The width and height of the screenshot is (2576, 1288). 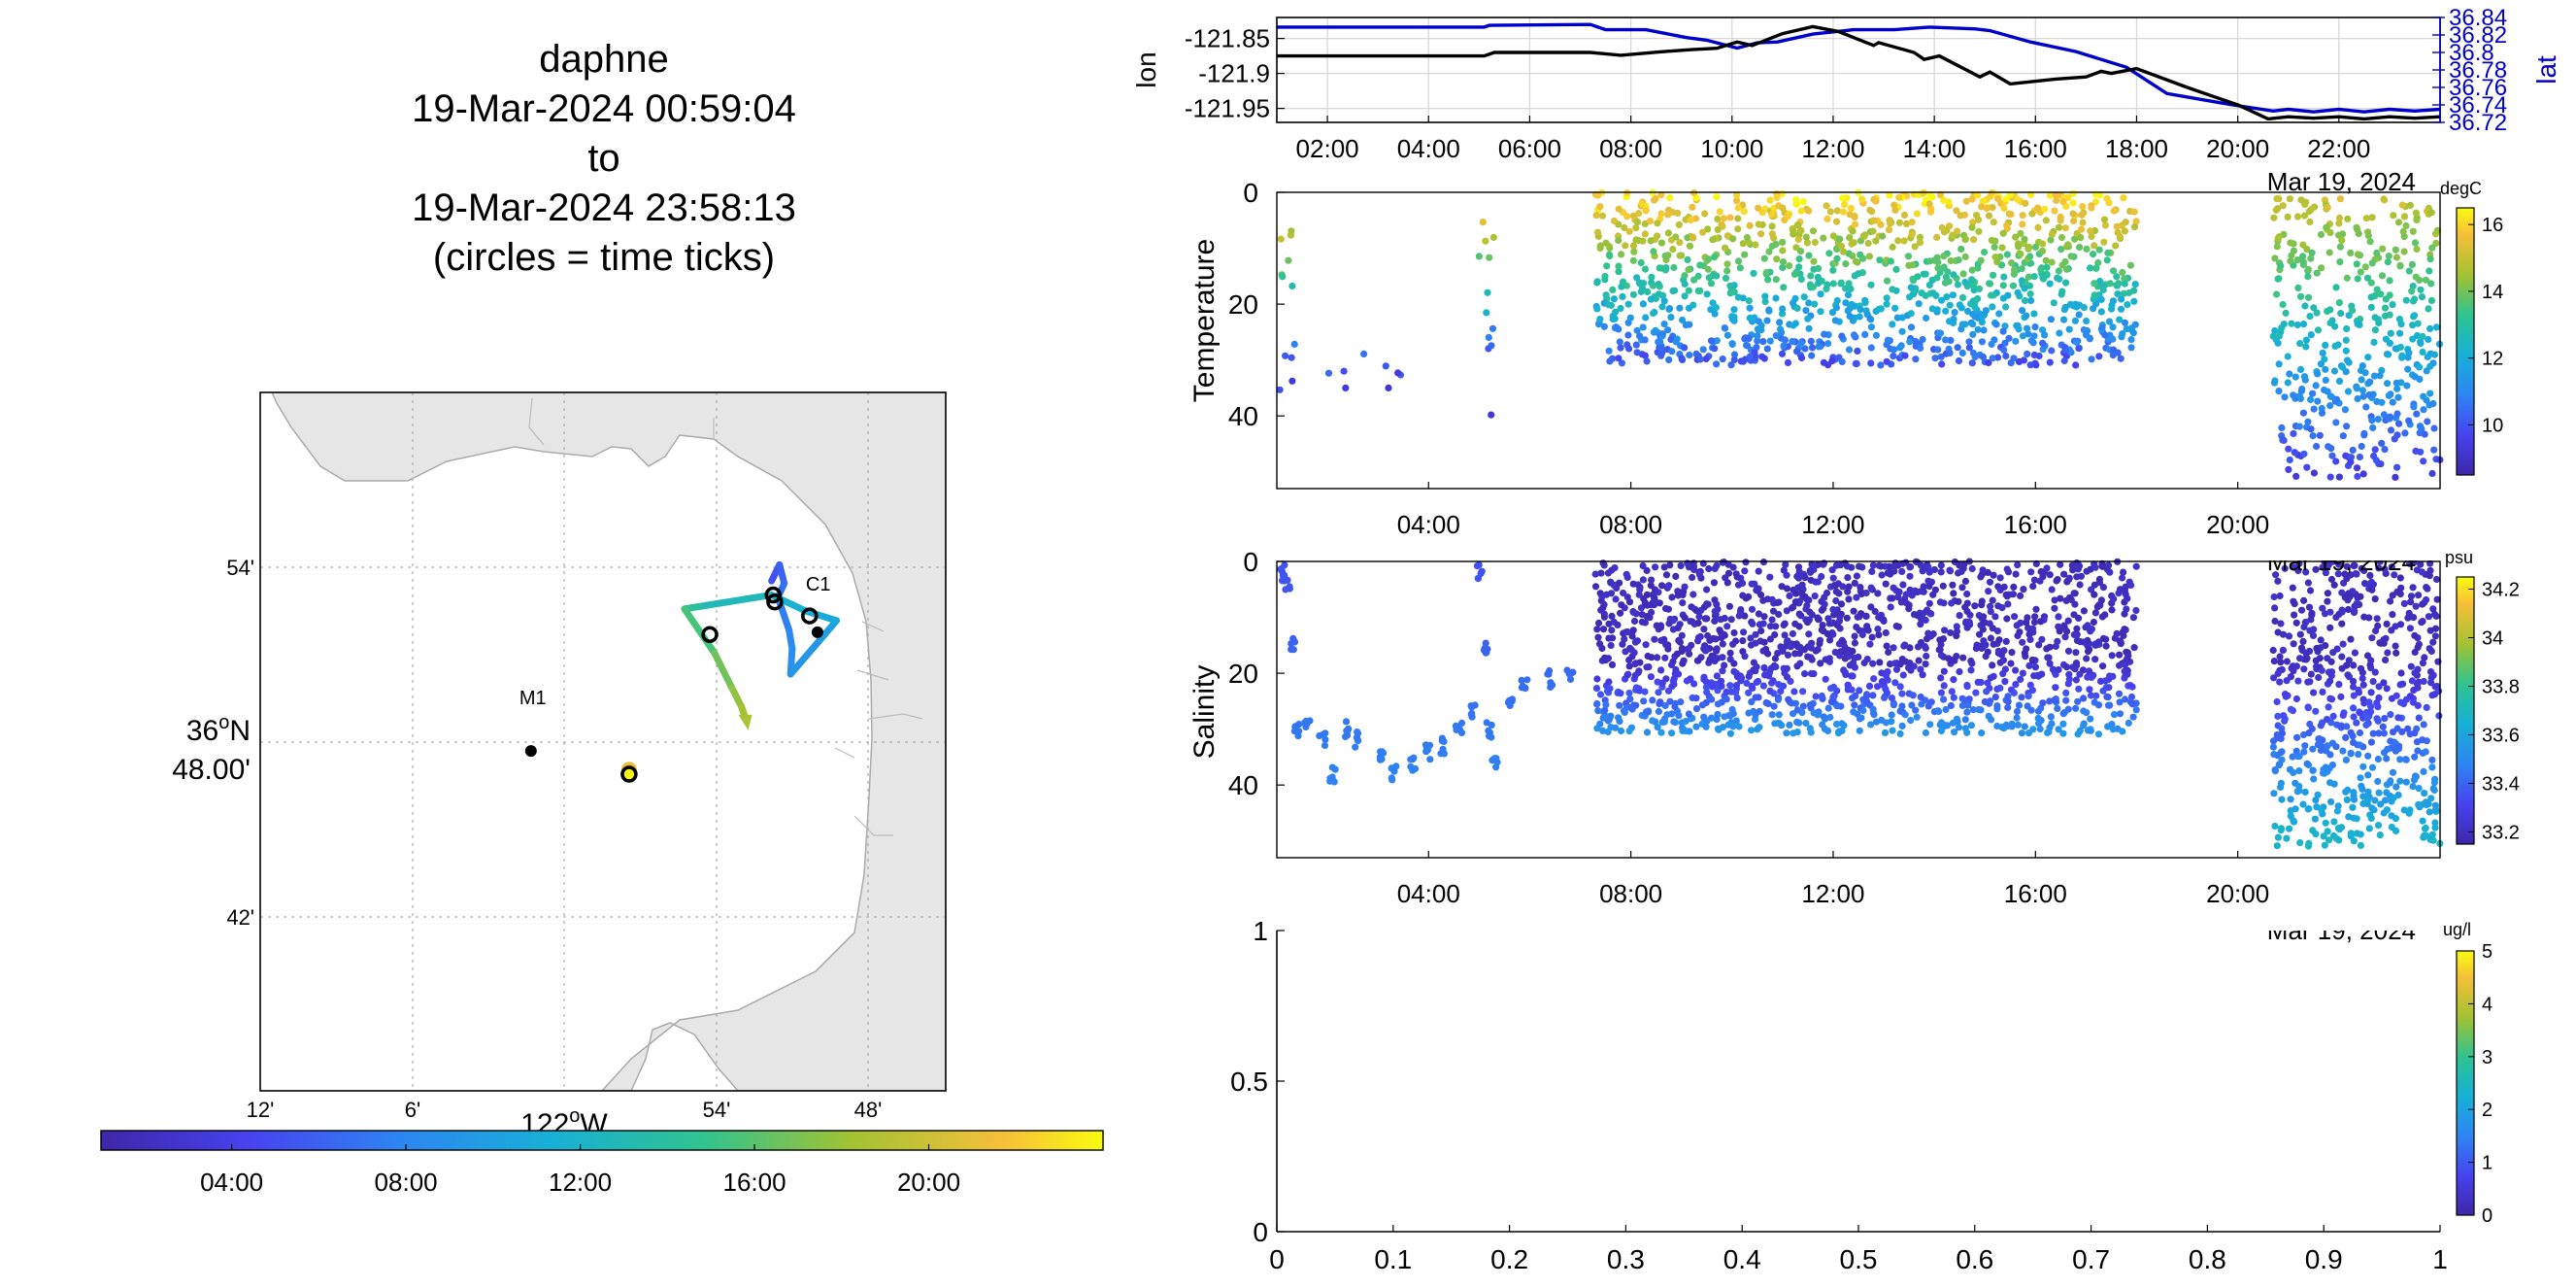 What do you see at coordinates (2035, 148) in the screenshot?
I see `lon-lat-x-label: 16:00` at bounding box center [2035, 148].